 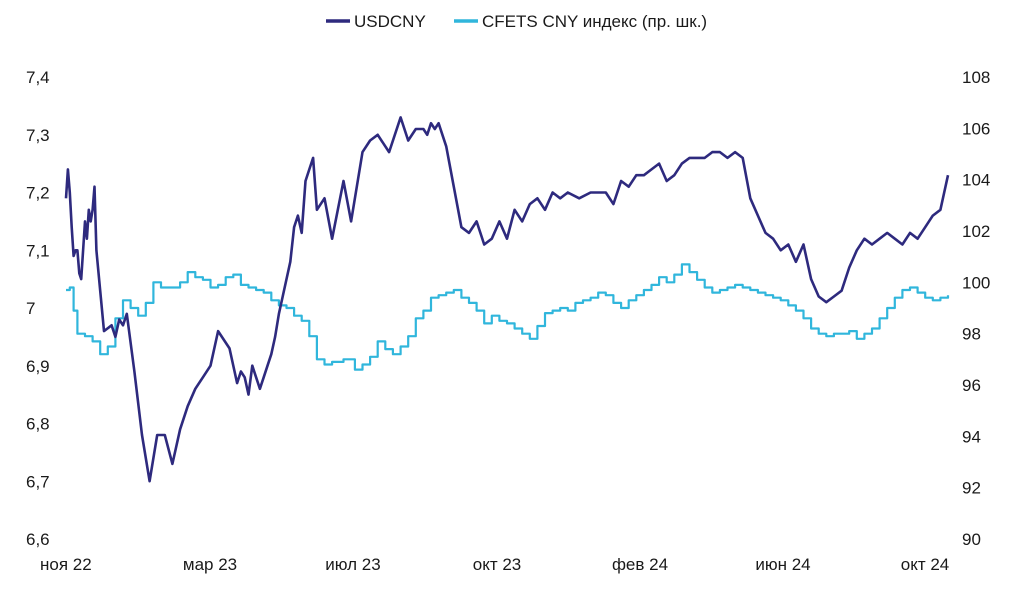 What do you see at coordinates (66, 564) in the screenshot?
I see `x-tick-label: ноя 22` at bounding box center [66, 564].